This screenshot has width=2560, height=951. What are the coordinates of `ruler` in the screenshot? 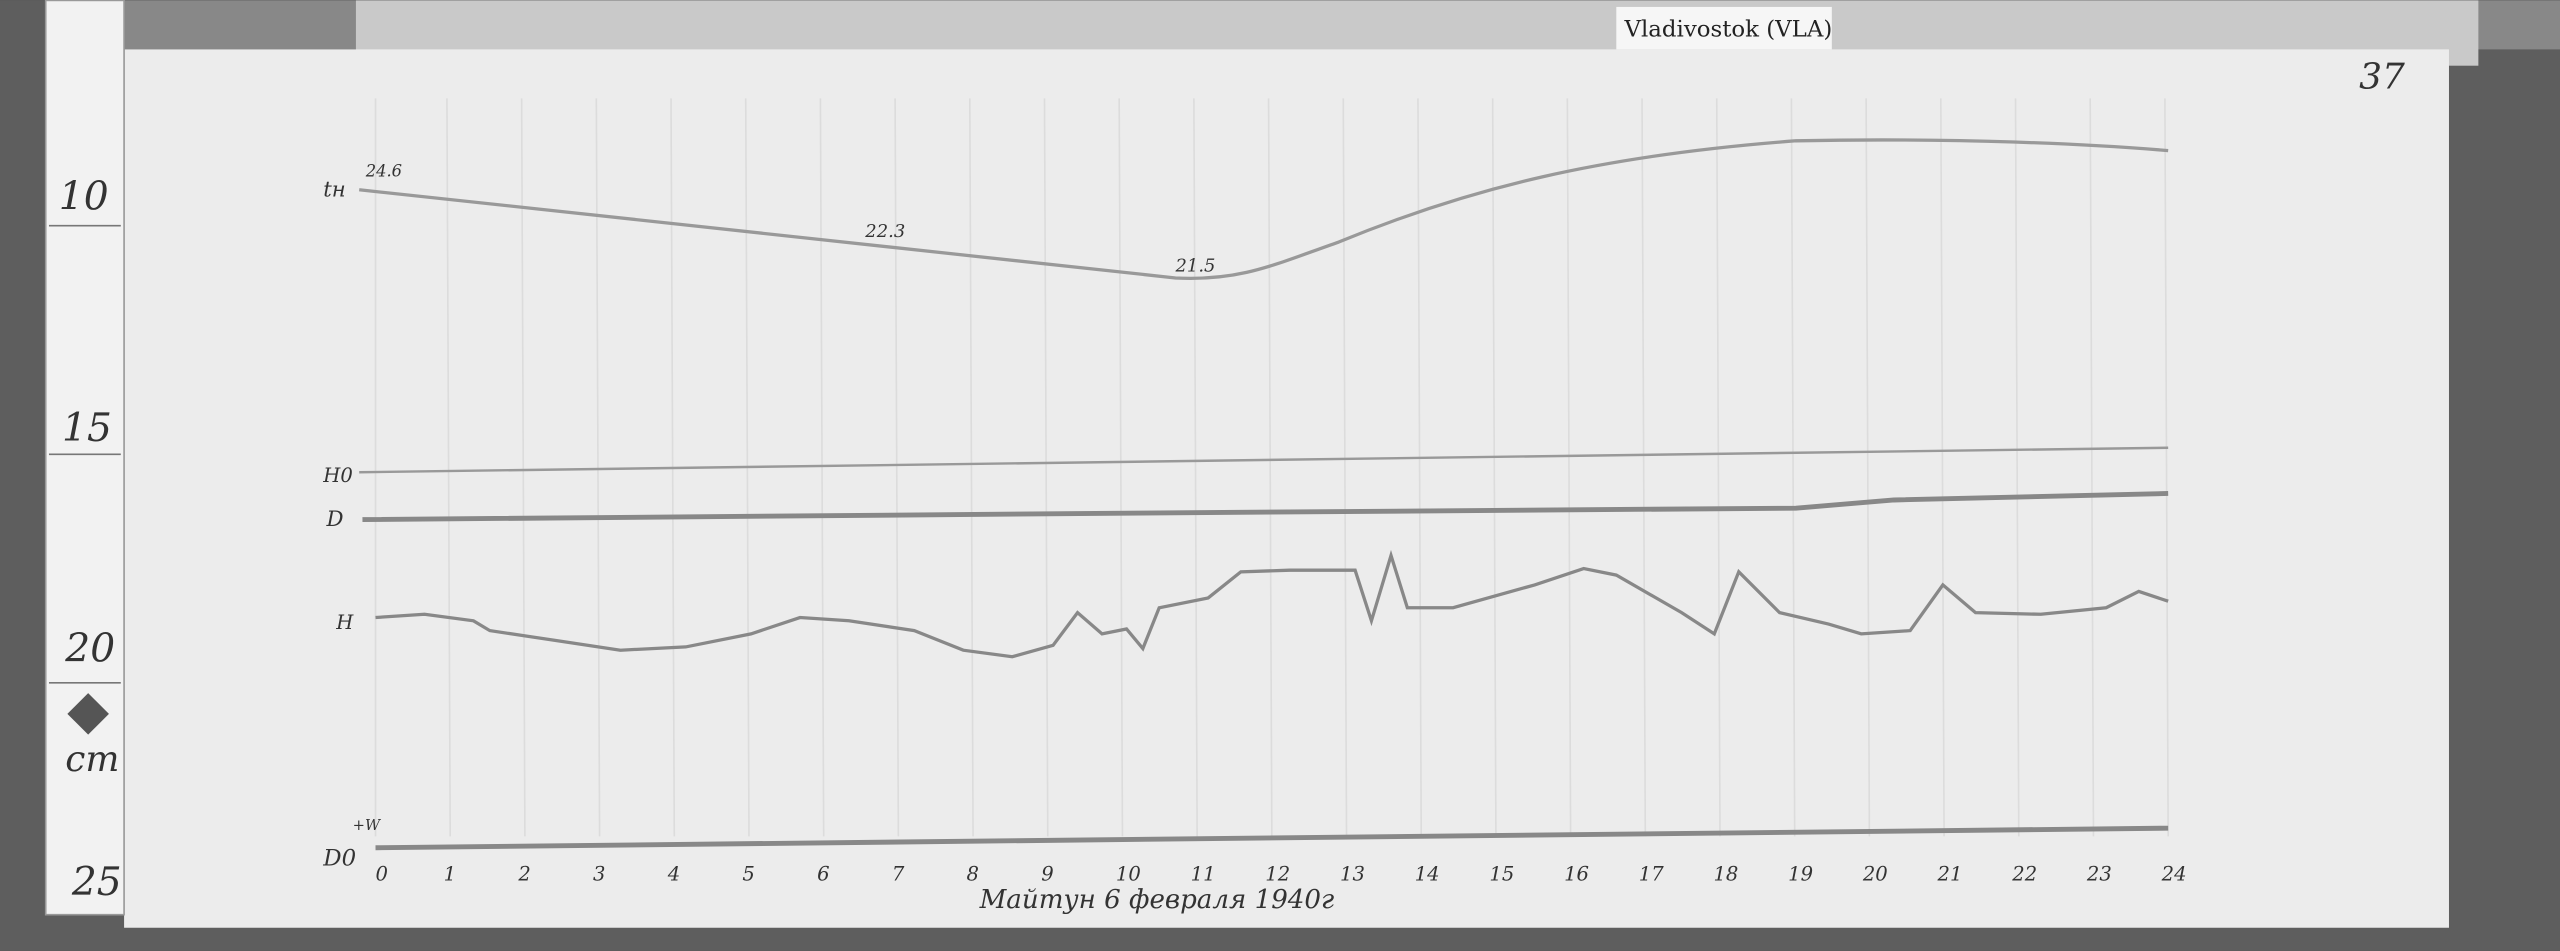 It's located at (84, 458).